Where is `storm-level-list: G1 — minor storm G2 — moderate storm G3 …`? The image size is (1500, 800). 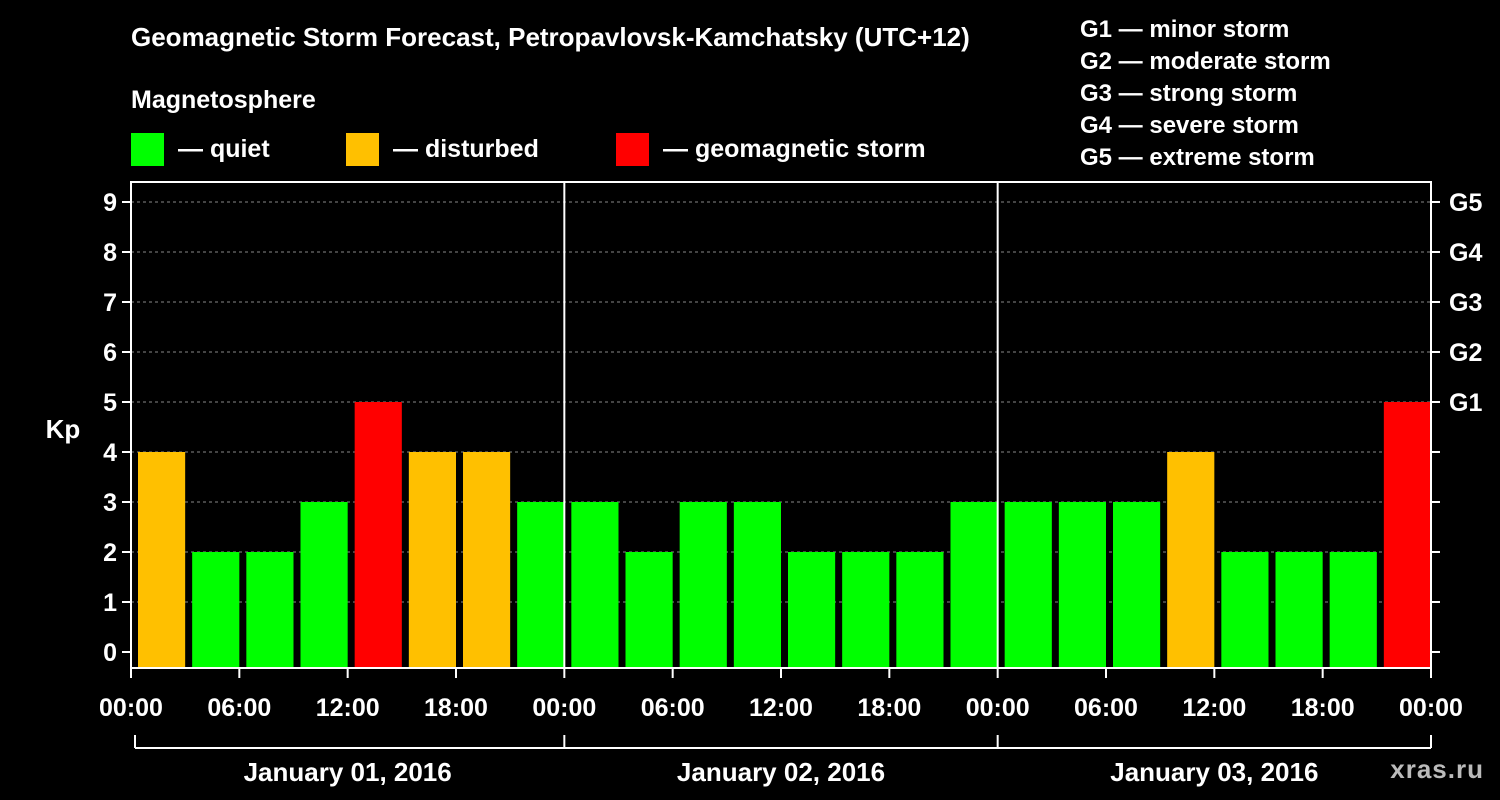 storm-level-list: G1 — minor storm G2 — moderate storm G3 … is located at coordinates (1205, 94).